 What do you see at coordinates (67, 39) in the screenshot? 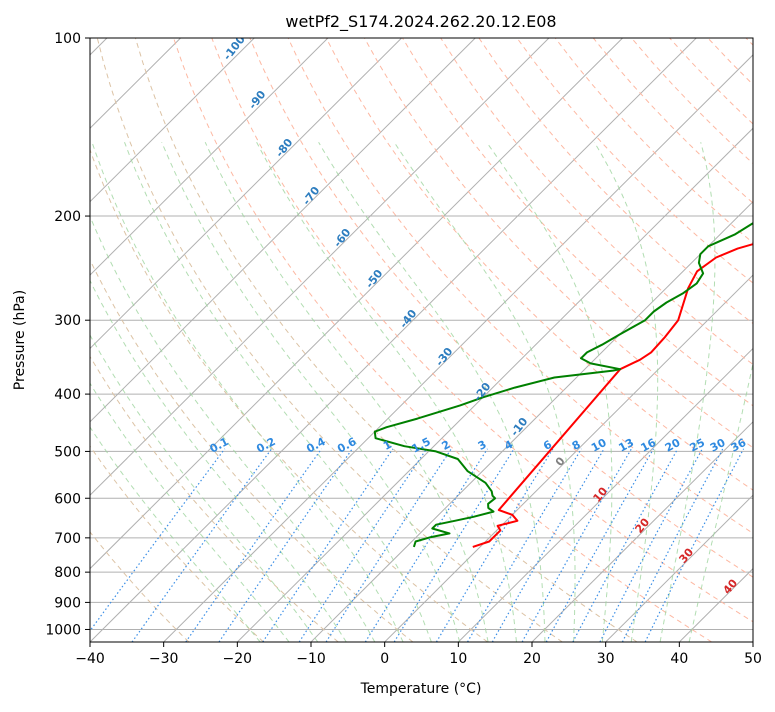
I see `y-tick-label: 100` at bounding box center [67, 39].